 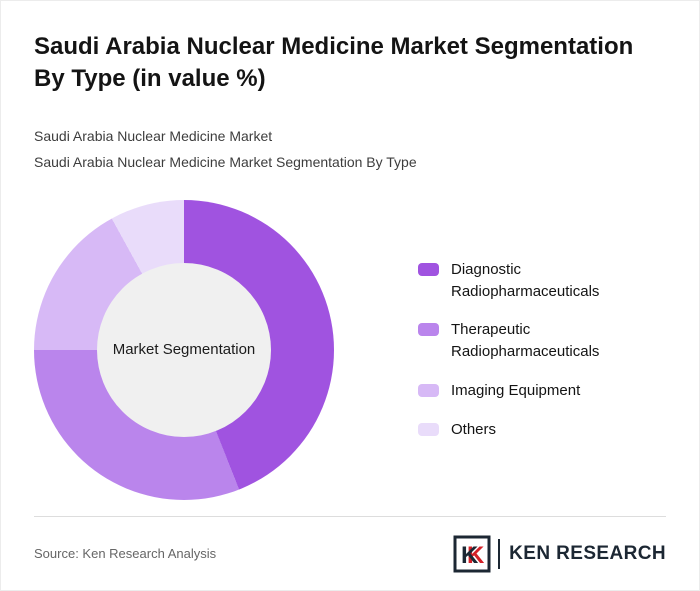 I want to click on logo-text: KEN RESEARCH, so click(x=587, y=553).